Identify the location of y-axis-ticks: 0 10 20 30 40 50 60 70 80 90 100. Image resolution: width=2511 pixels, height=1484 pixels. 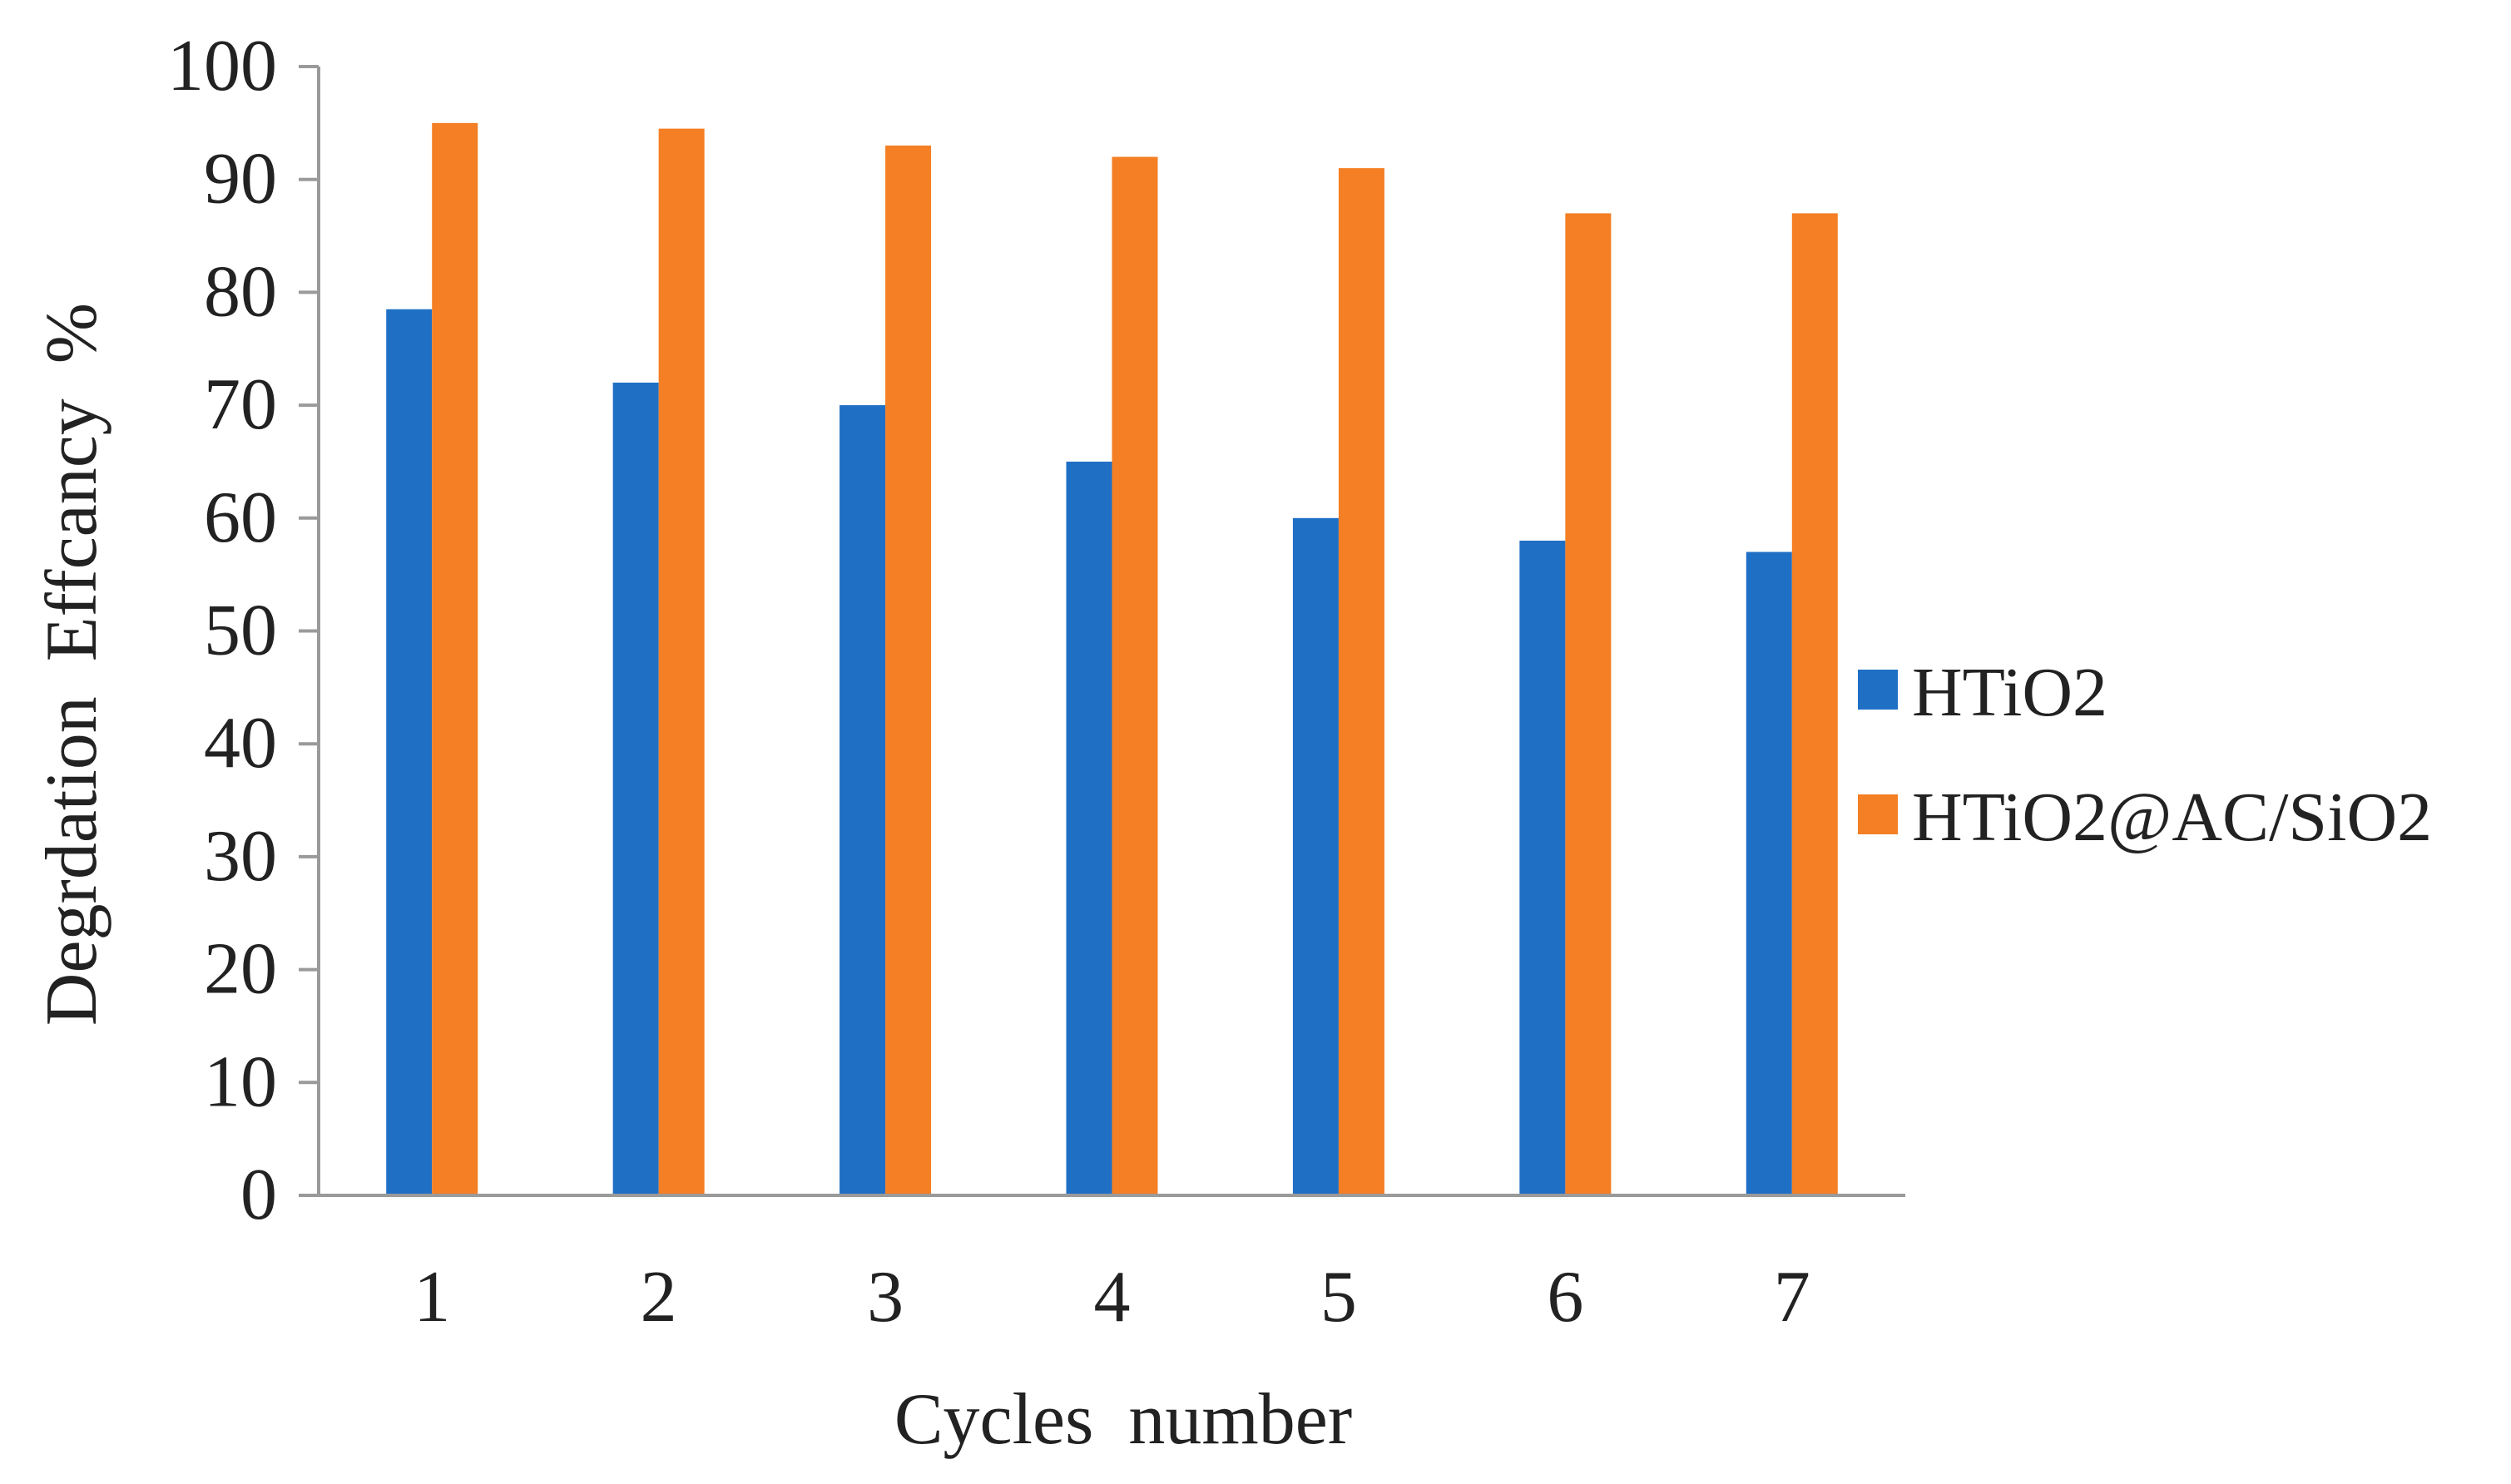
(243, 630).